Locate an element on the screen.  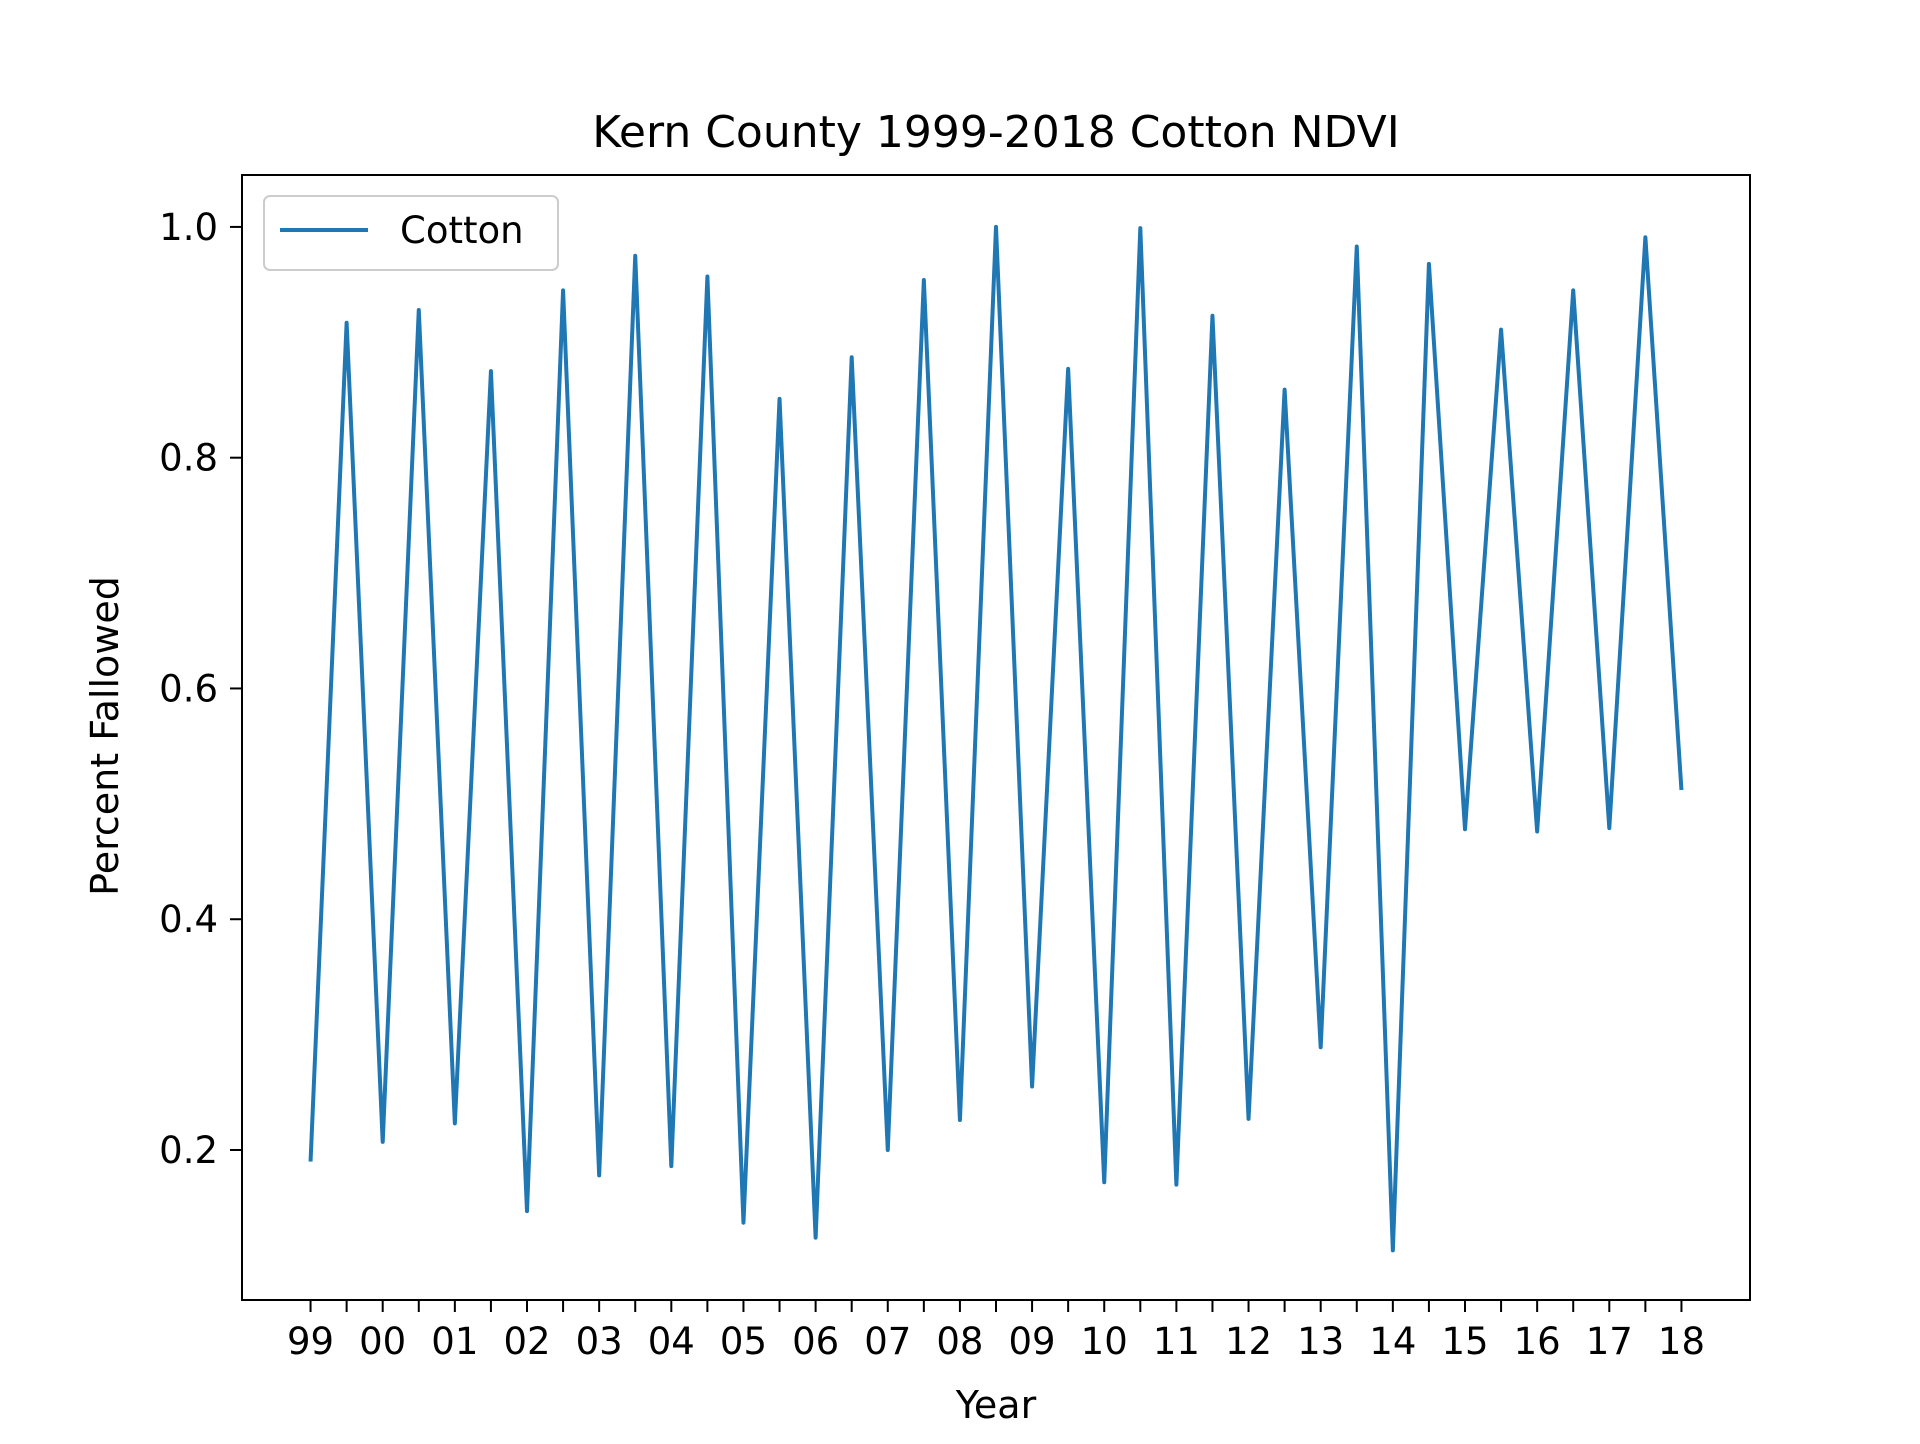
x-tick-label: 15 is located at coordinates (1464, 1341).